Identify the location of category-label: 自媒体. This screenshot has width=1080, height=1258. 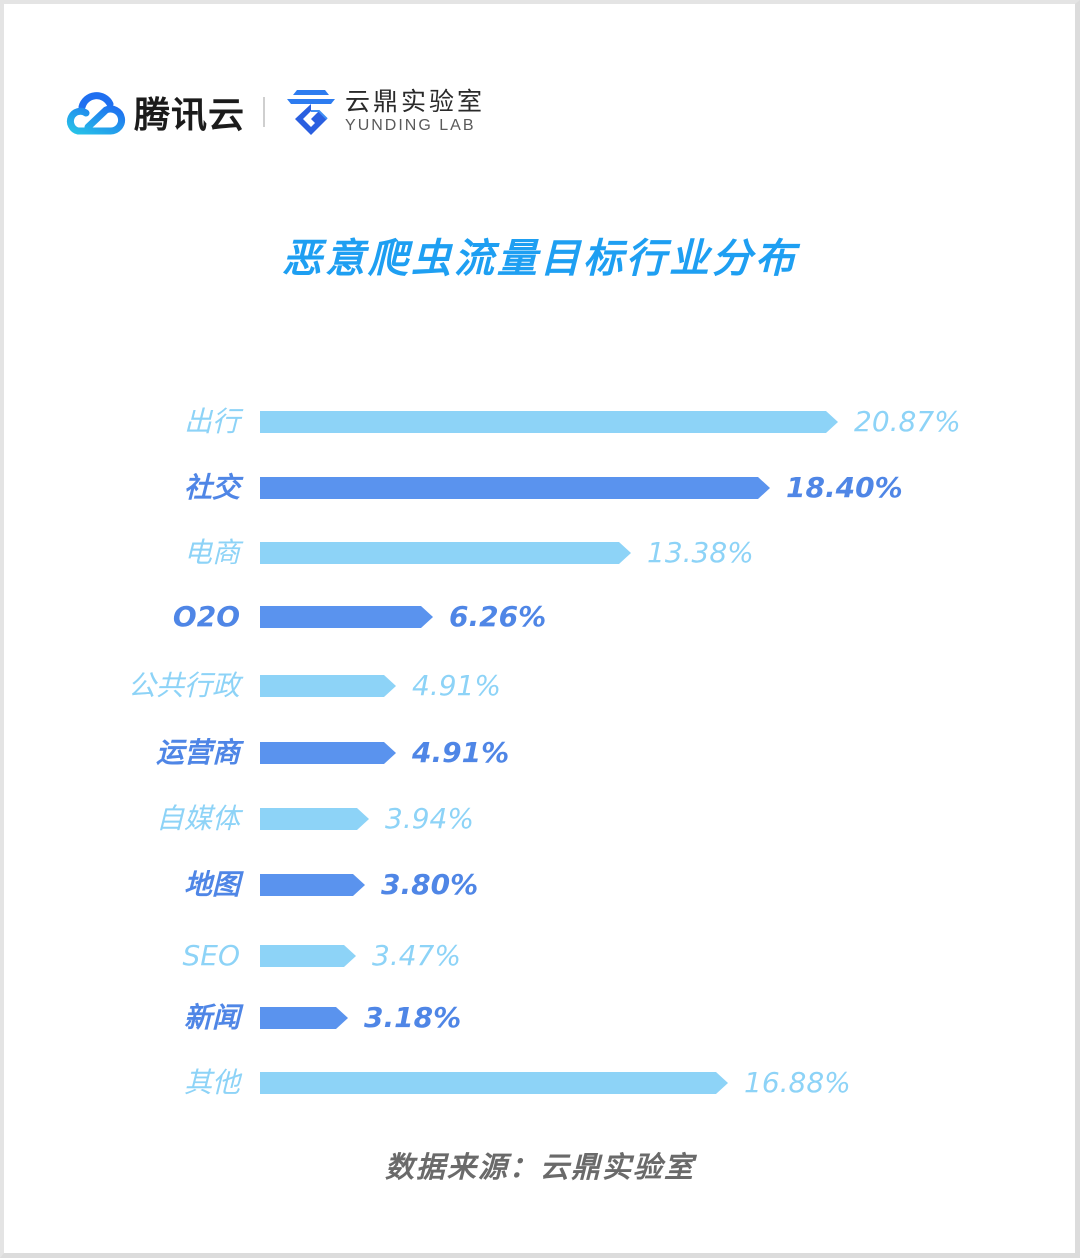
(197, 818).